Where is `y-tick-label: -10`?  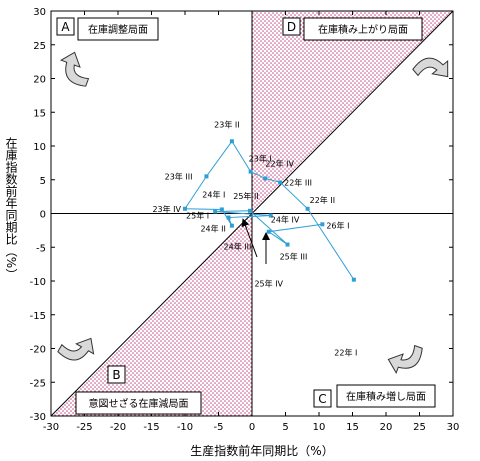
y-tick-label: -10 is located at coordinates (38, 282).